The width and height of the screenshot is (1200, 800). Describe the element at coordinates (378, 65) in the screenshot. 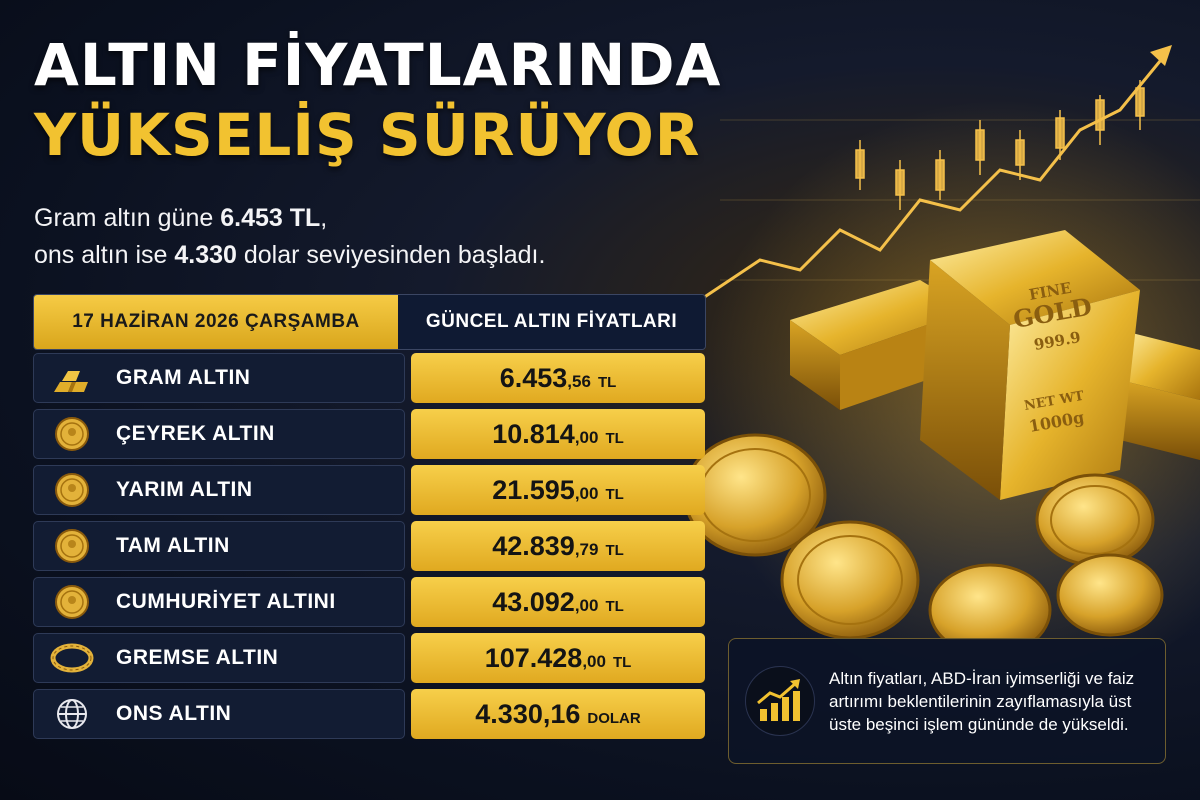

I see `title-line-1: ALTIN FİYATLARINDA` at that location.